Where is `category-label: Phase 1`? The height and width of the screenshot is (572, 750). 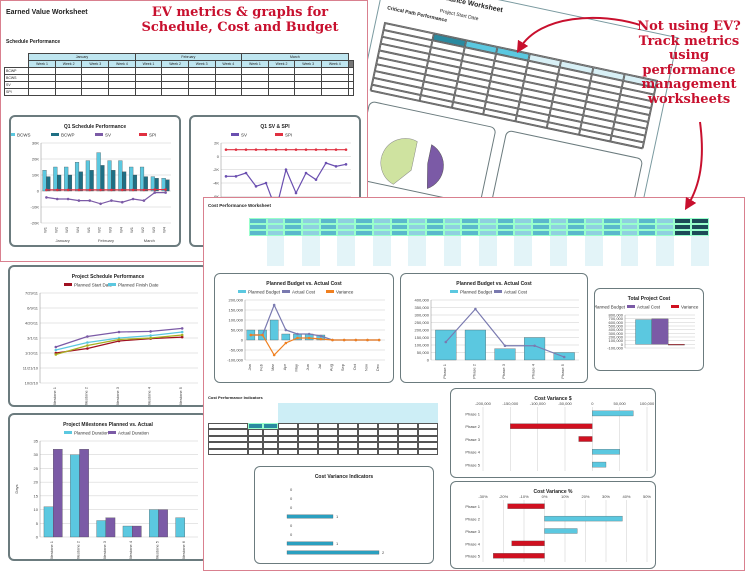
category-label: Phase 1 is located at coordinates (472, 413).